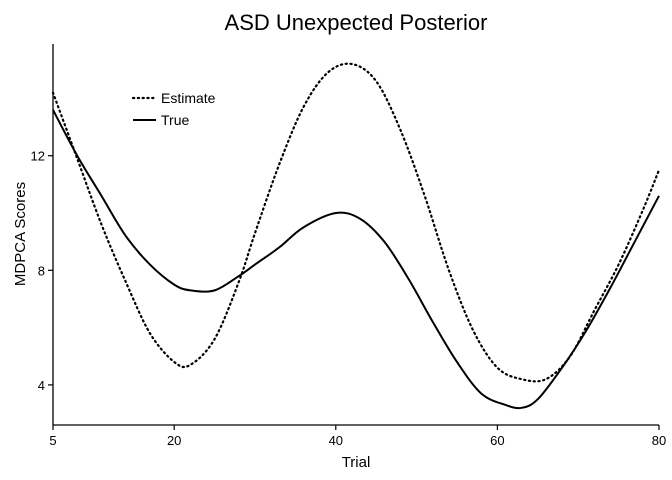  What do you see at coordinates (356, 22) in the screenshot?
I see `chart-title: ASD Unexpected Posterior` at bounding box center [356, 22].